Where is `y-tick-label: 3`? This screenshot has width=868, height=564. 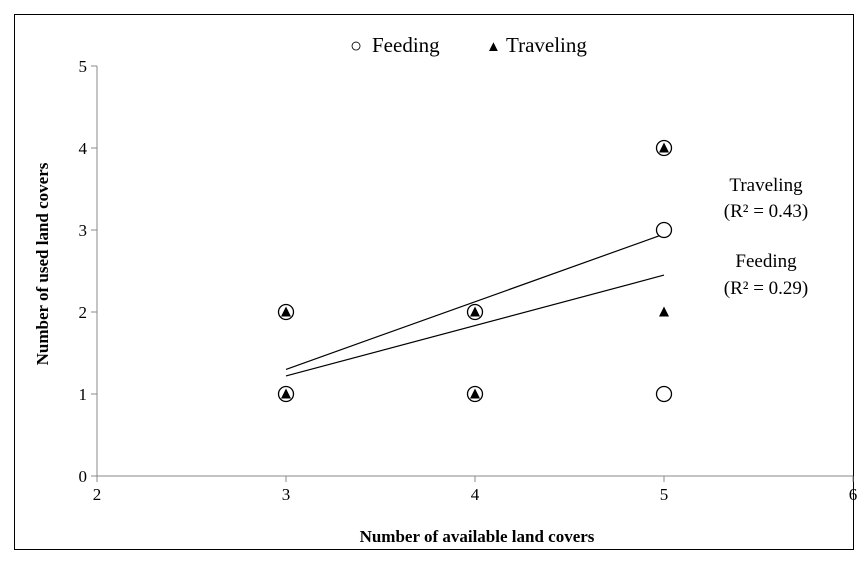
y-tick-label: 3 is located at coordinates (83, 230).